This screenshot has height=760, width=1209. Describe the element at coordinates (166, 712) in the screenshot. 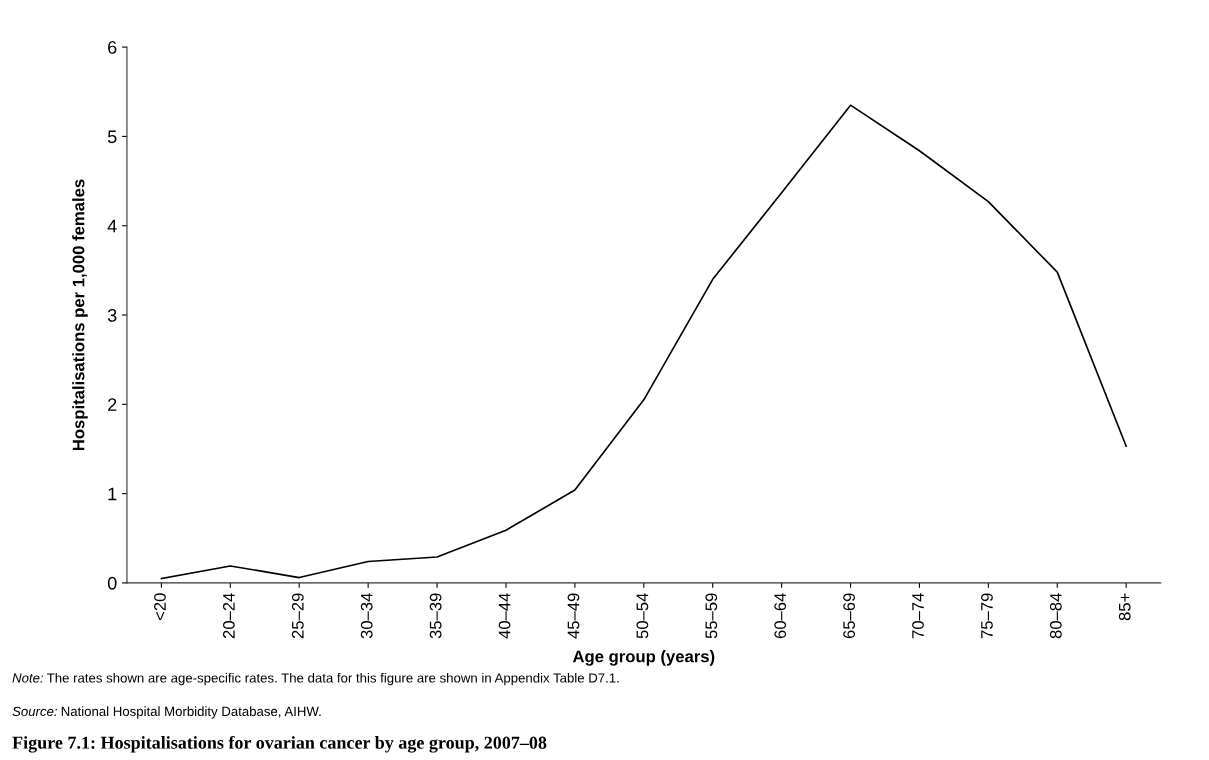

I see `source-note: Source: National Hospital Morbidity Database, AIHW.` at that location.